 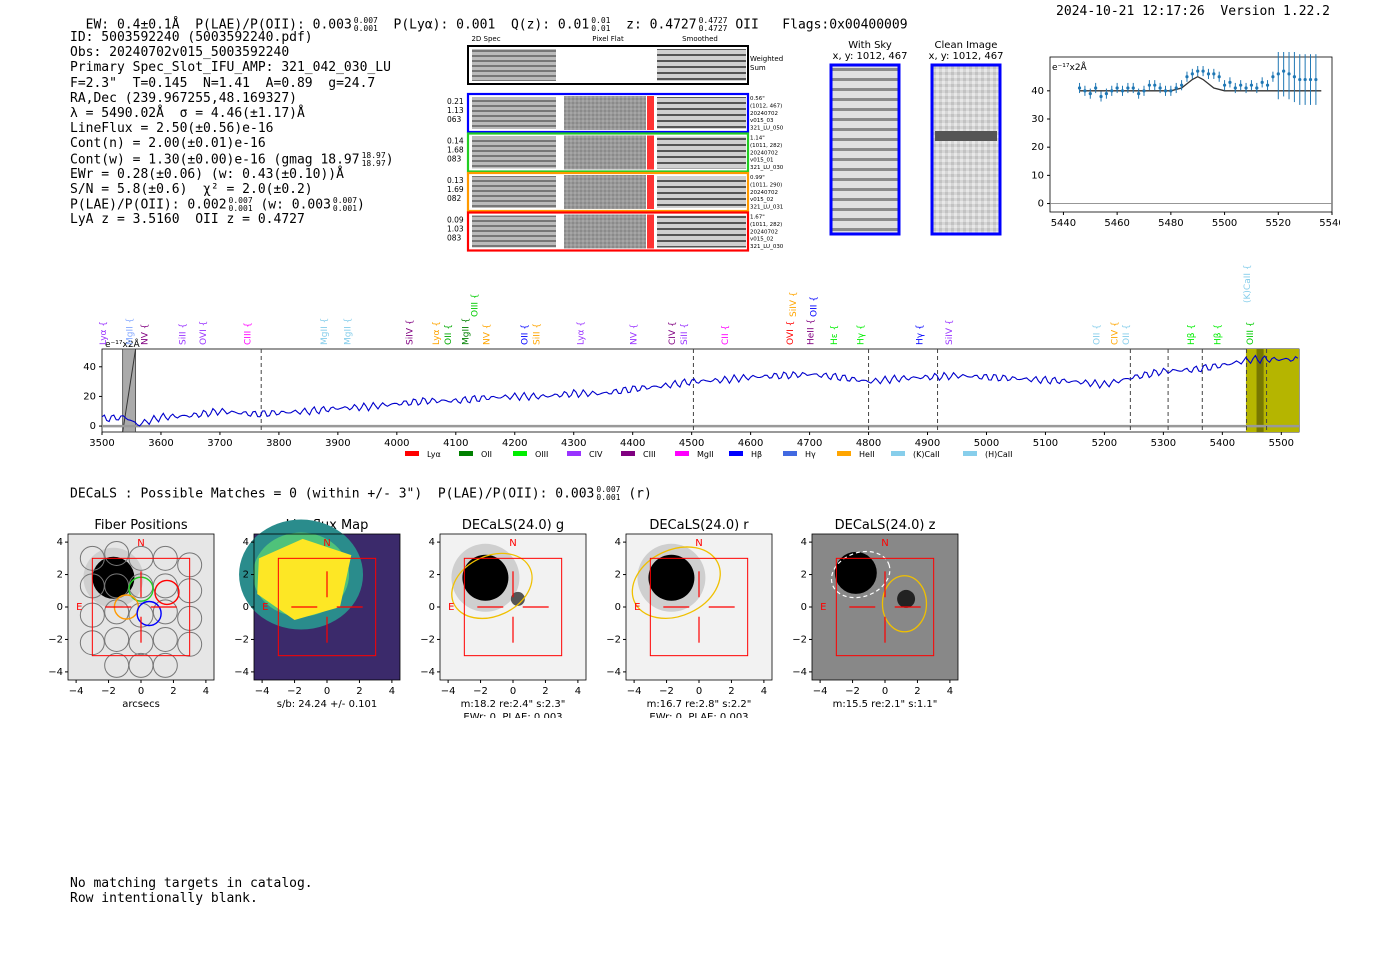 I want to click on legend-label: CIV, so click(x=596, y=454).